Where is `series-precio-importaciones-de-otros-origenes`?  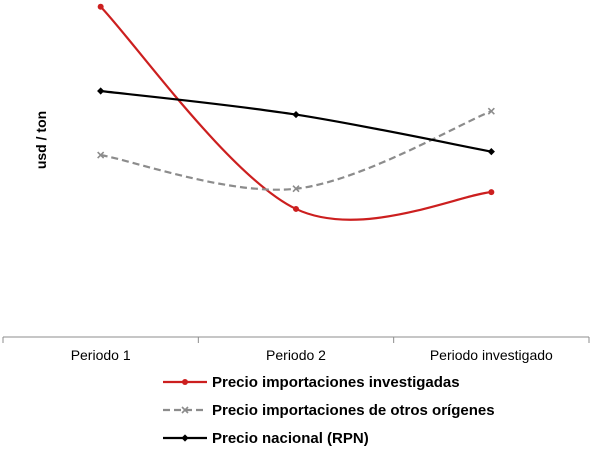 series-precio-importaciones-de-otros-origenes is located at coordinates (296, 150).